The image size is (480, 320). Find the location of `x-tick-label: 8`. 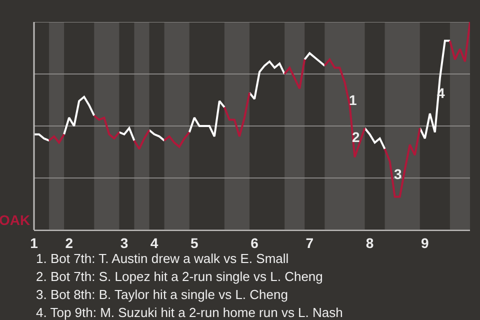

x-tick-label: 8 is located at coordinates (370, 242).